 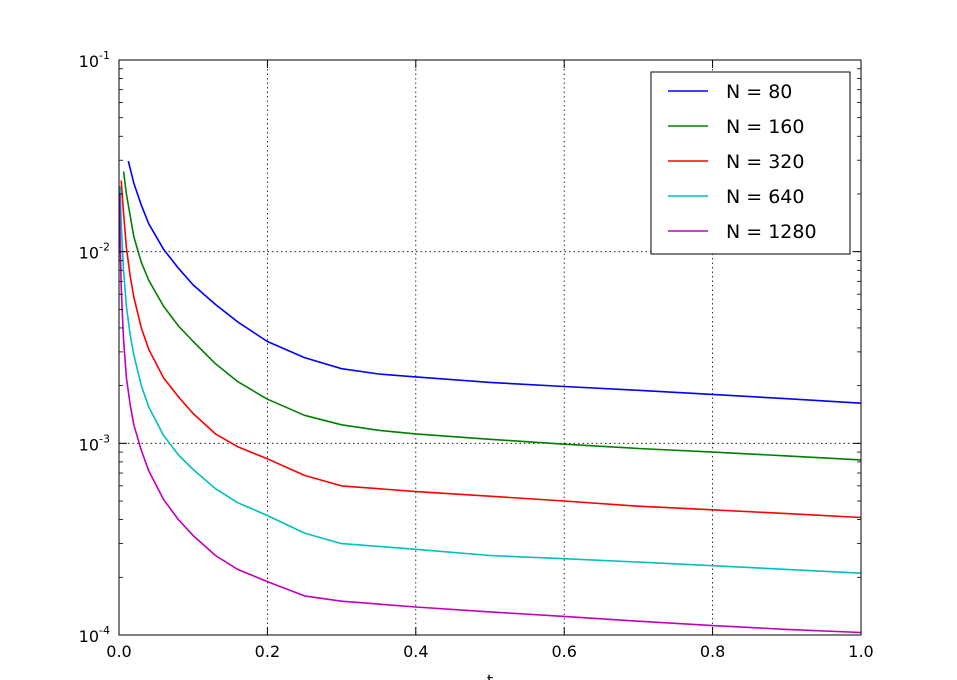 I want to click on legend-label-2: N = 320, so click(x=765, y=162).